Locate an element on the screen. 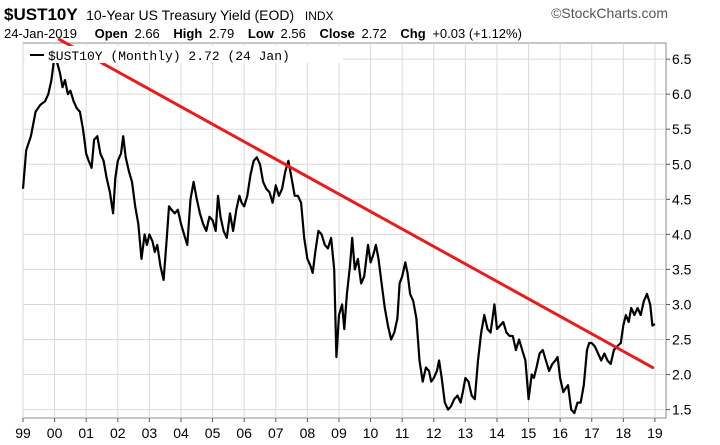  open-value: 2.66 is located at coordinates (146, 33).